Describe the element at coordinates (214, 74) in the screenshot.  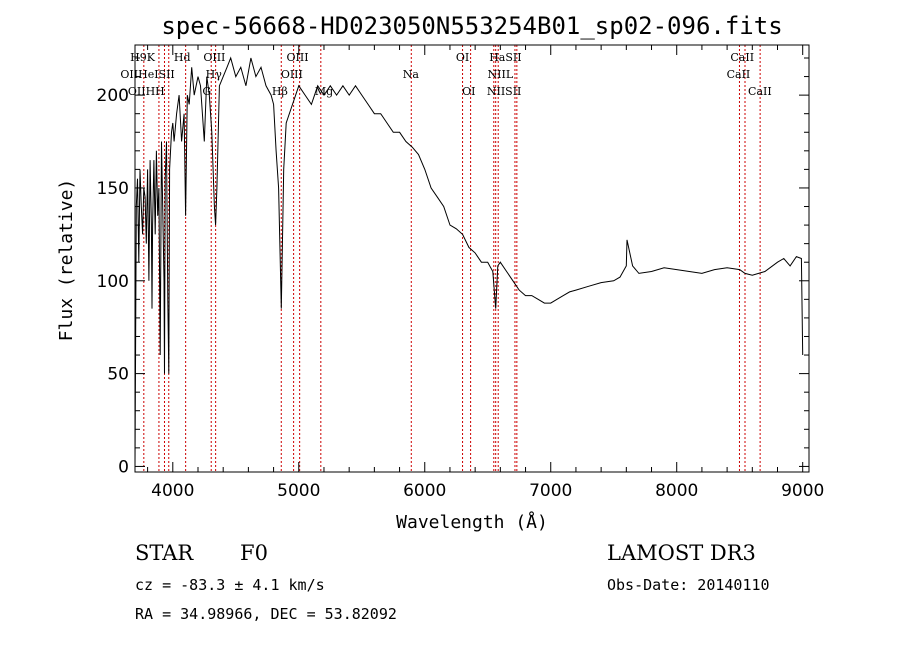
I see `emission-line-label: Hγ` at that location.